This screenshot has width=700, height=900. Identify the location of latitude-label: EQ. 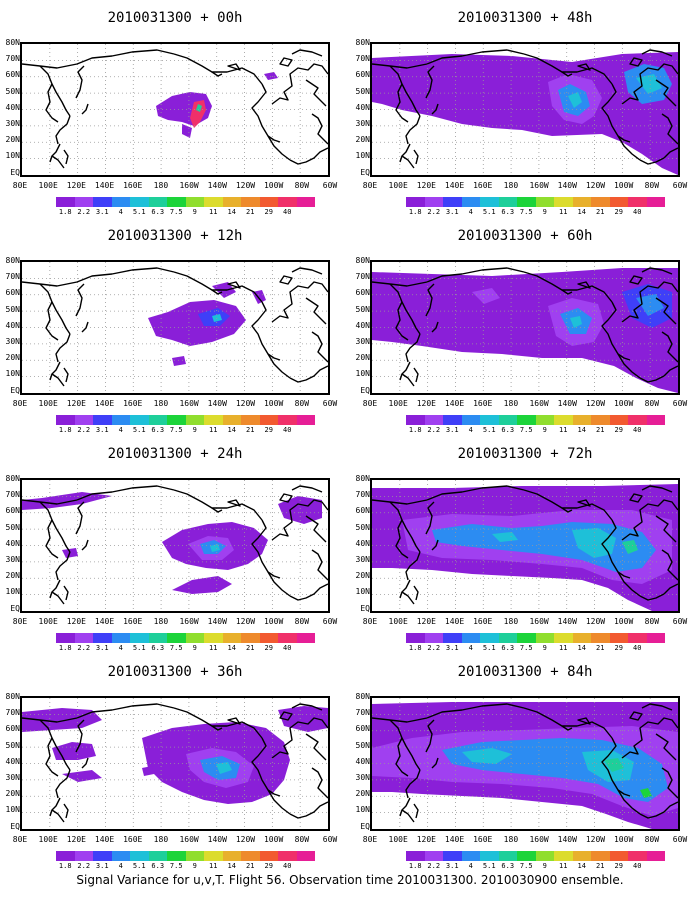
(15, 390).